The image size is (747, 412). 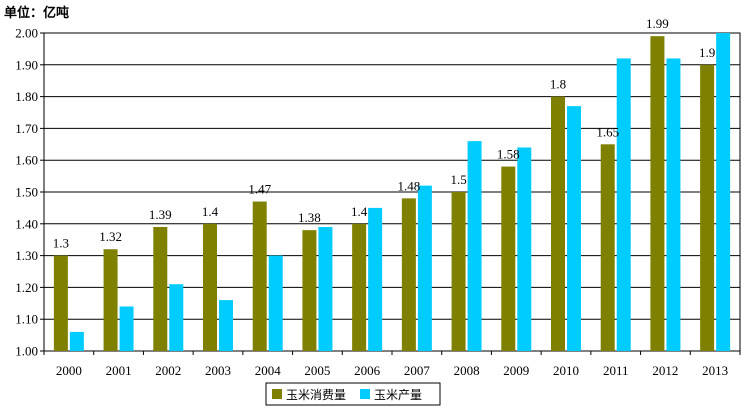 What do you see at coordinates (119, 370) in the screenshot?
I see `x-tick-label: 2001` at bounding box center [119, 370].